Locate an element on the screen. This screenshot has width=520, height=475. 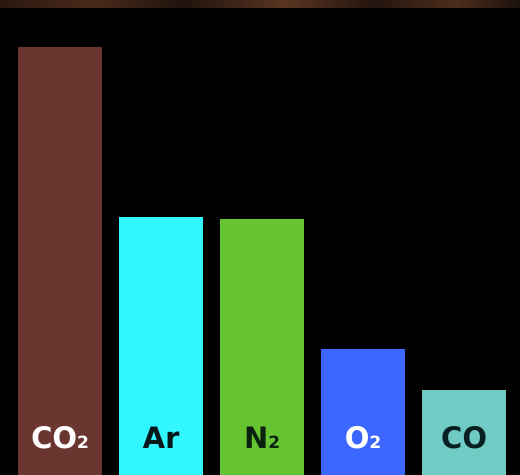
bar-ar is located at coordinates (161, 346).